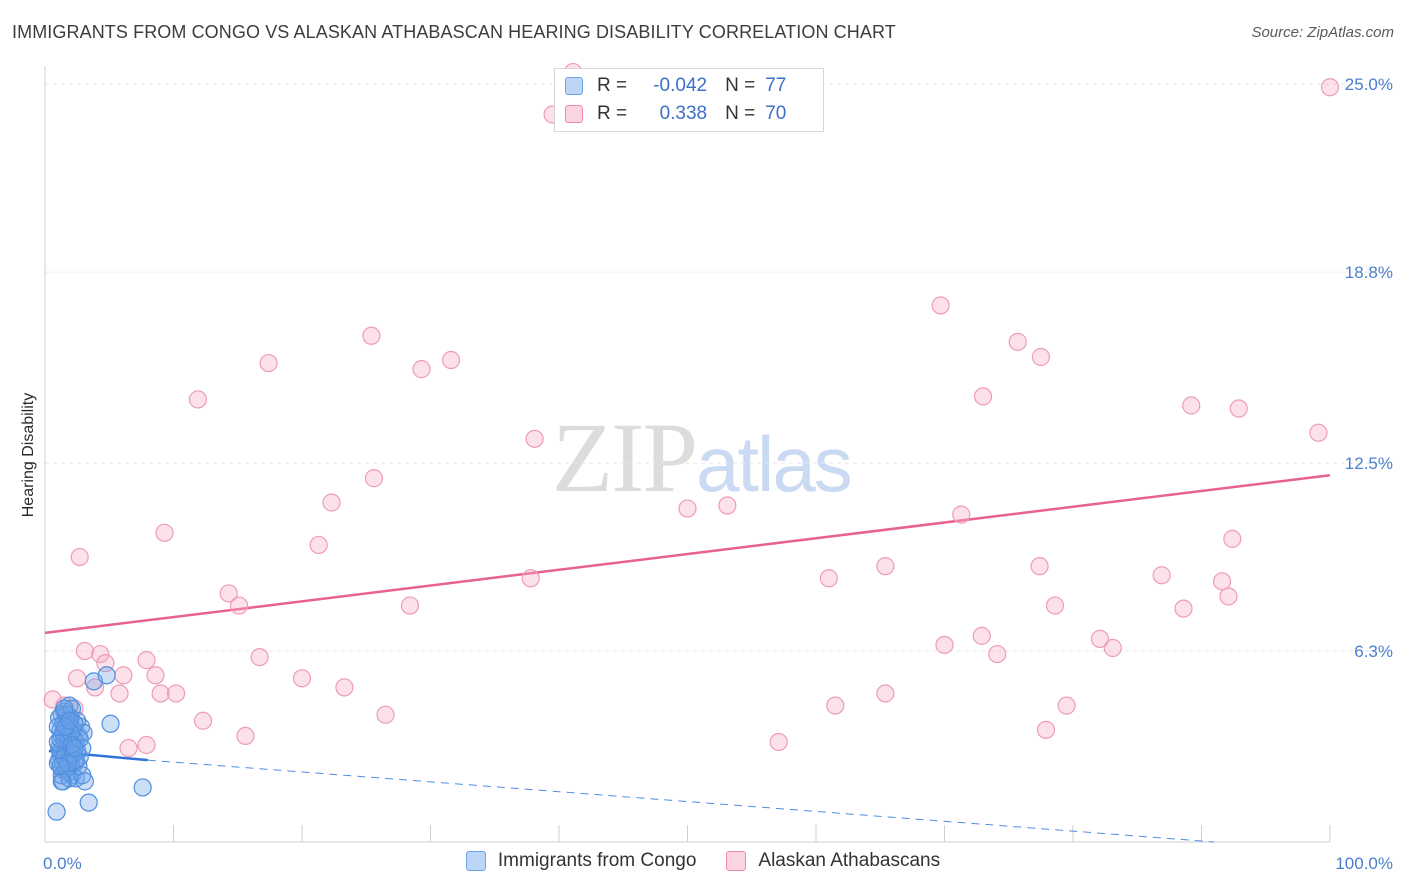 This screenshot has width=1406, height=892. What do you see at coordinates (597, 860) in the screenshot?
I see `legend-label-congo: Immigrants from Congo` at bounding box center [597, 860].